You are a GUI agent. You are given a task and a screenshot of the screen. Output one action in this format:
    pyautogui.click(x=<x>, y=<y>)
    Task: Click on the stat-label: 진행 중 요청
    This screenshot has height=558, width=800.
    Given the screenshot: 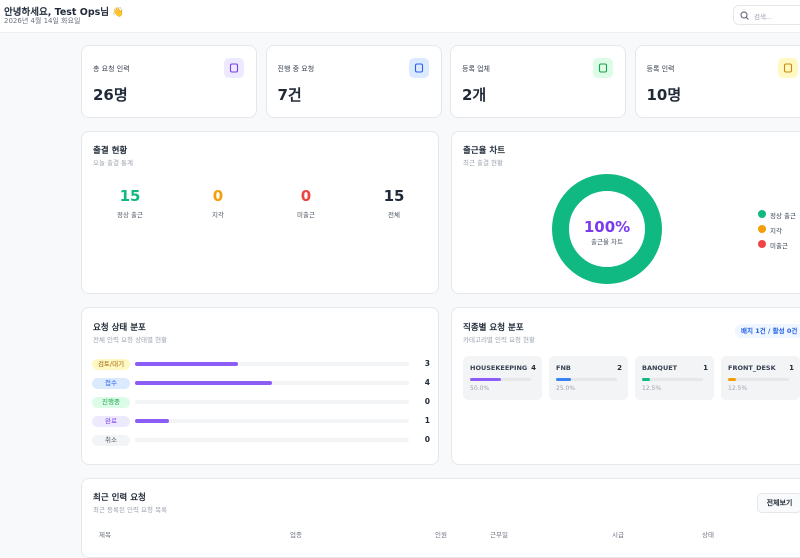 What is the action you would take?
    pyautogui.click(x=296, y=69)
    